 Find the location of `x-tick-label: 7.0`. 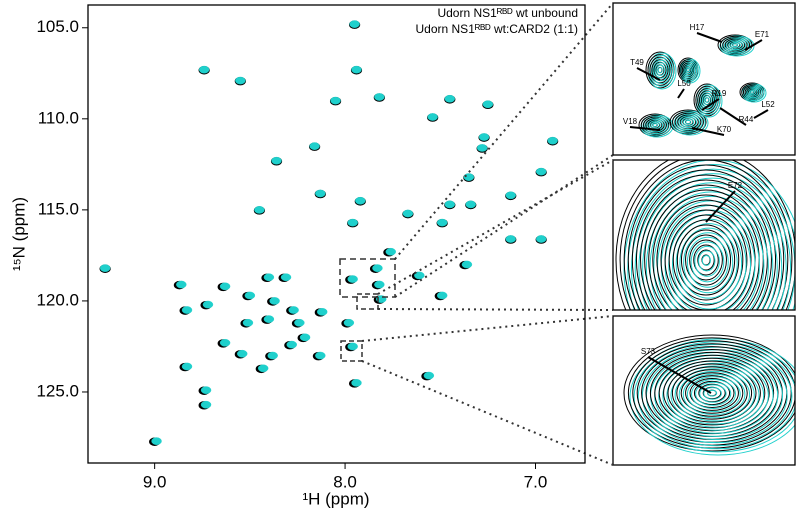

x-tick-label: 7.0 is located at coordinates (536, 481).